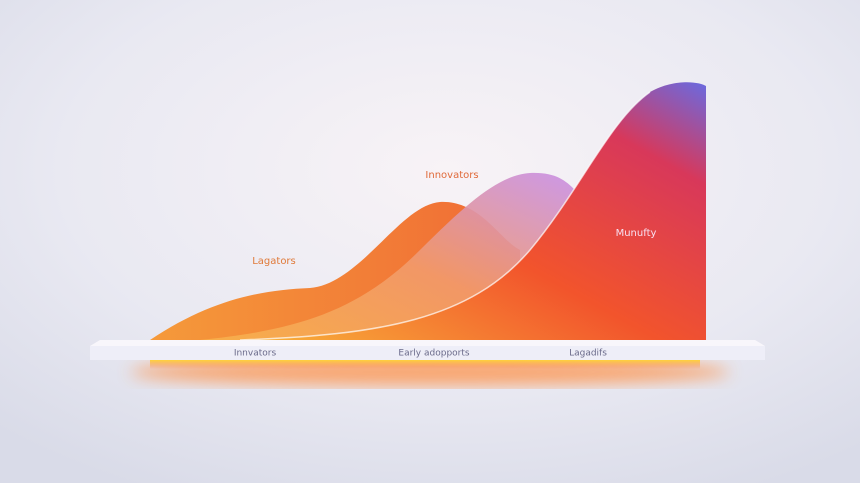  I want to click on curve-label: Munufty, so click(636, 233).